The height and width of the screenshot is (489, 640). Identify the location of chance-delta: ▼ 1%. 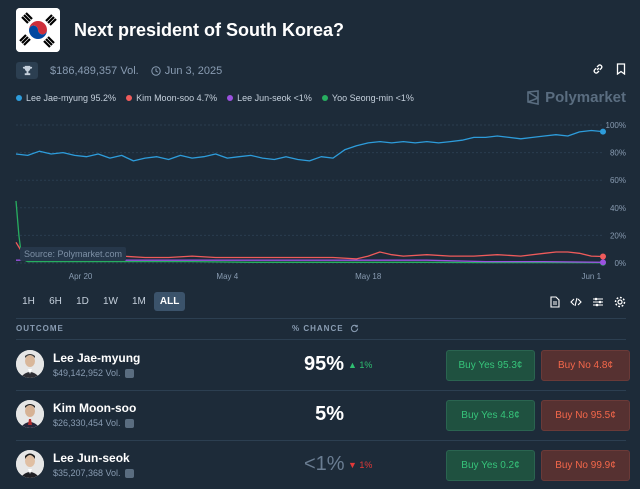
(360, 465).